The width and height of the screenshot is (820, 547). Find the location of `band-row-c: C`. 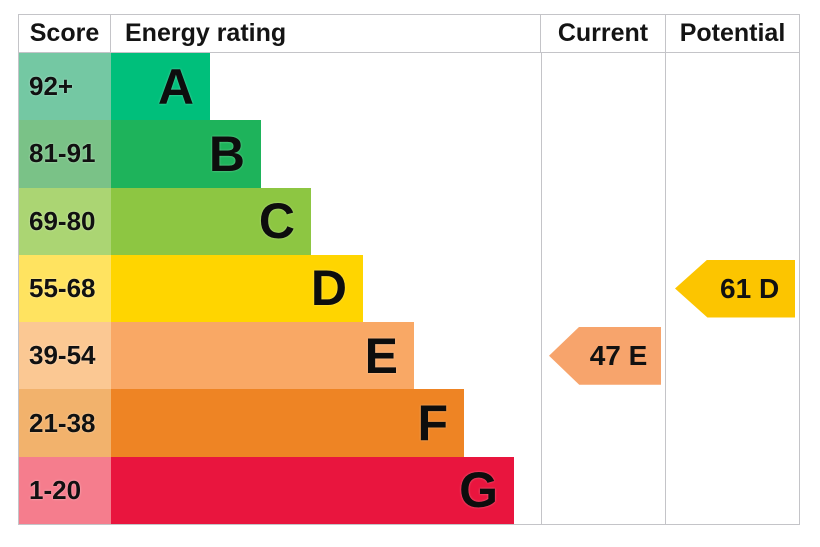

band-row-c: C is located at coordinates (326, 221).